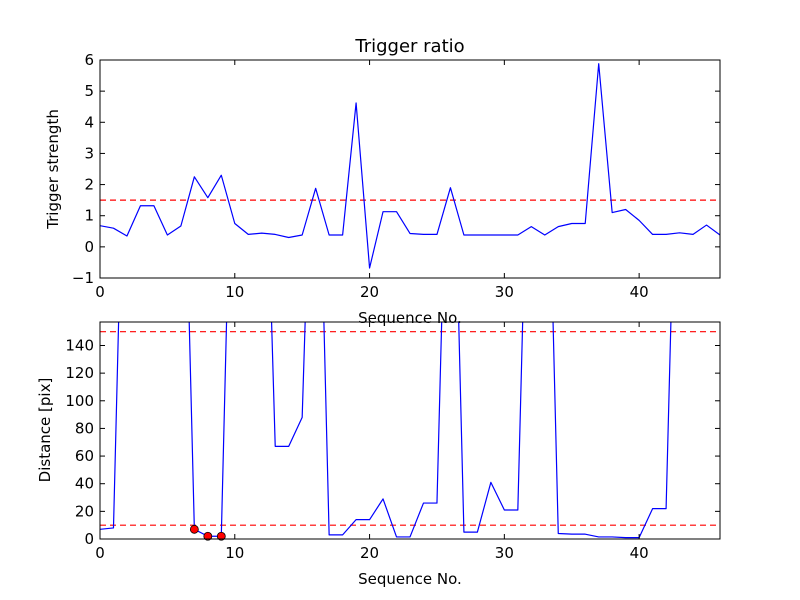 Image resolution: width=800 pixels, height=600 pixels. Describe the element at coordinates (504, 553) in the screenshot. I see `distance-x-tick-label: 30` at that location.